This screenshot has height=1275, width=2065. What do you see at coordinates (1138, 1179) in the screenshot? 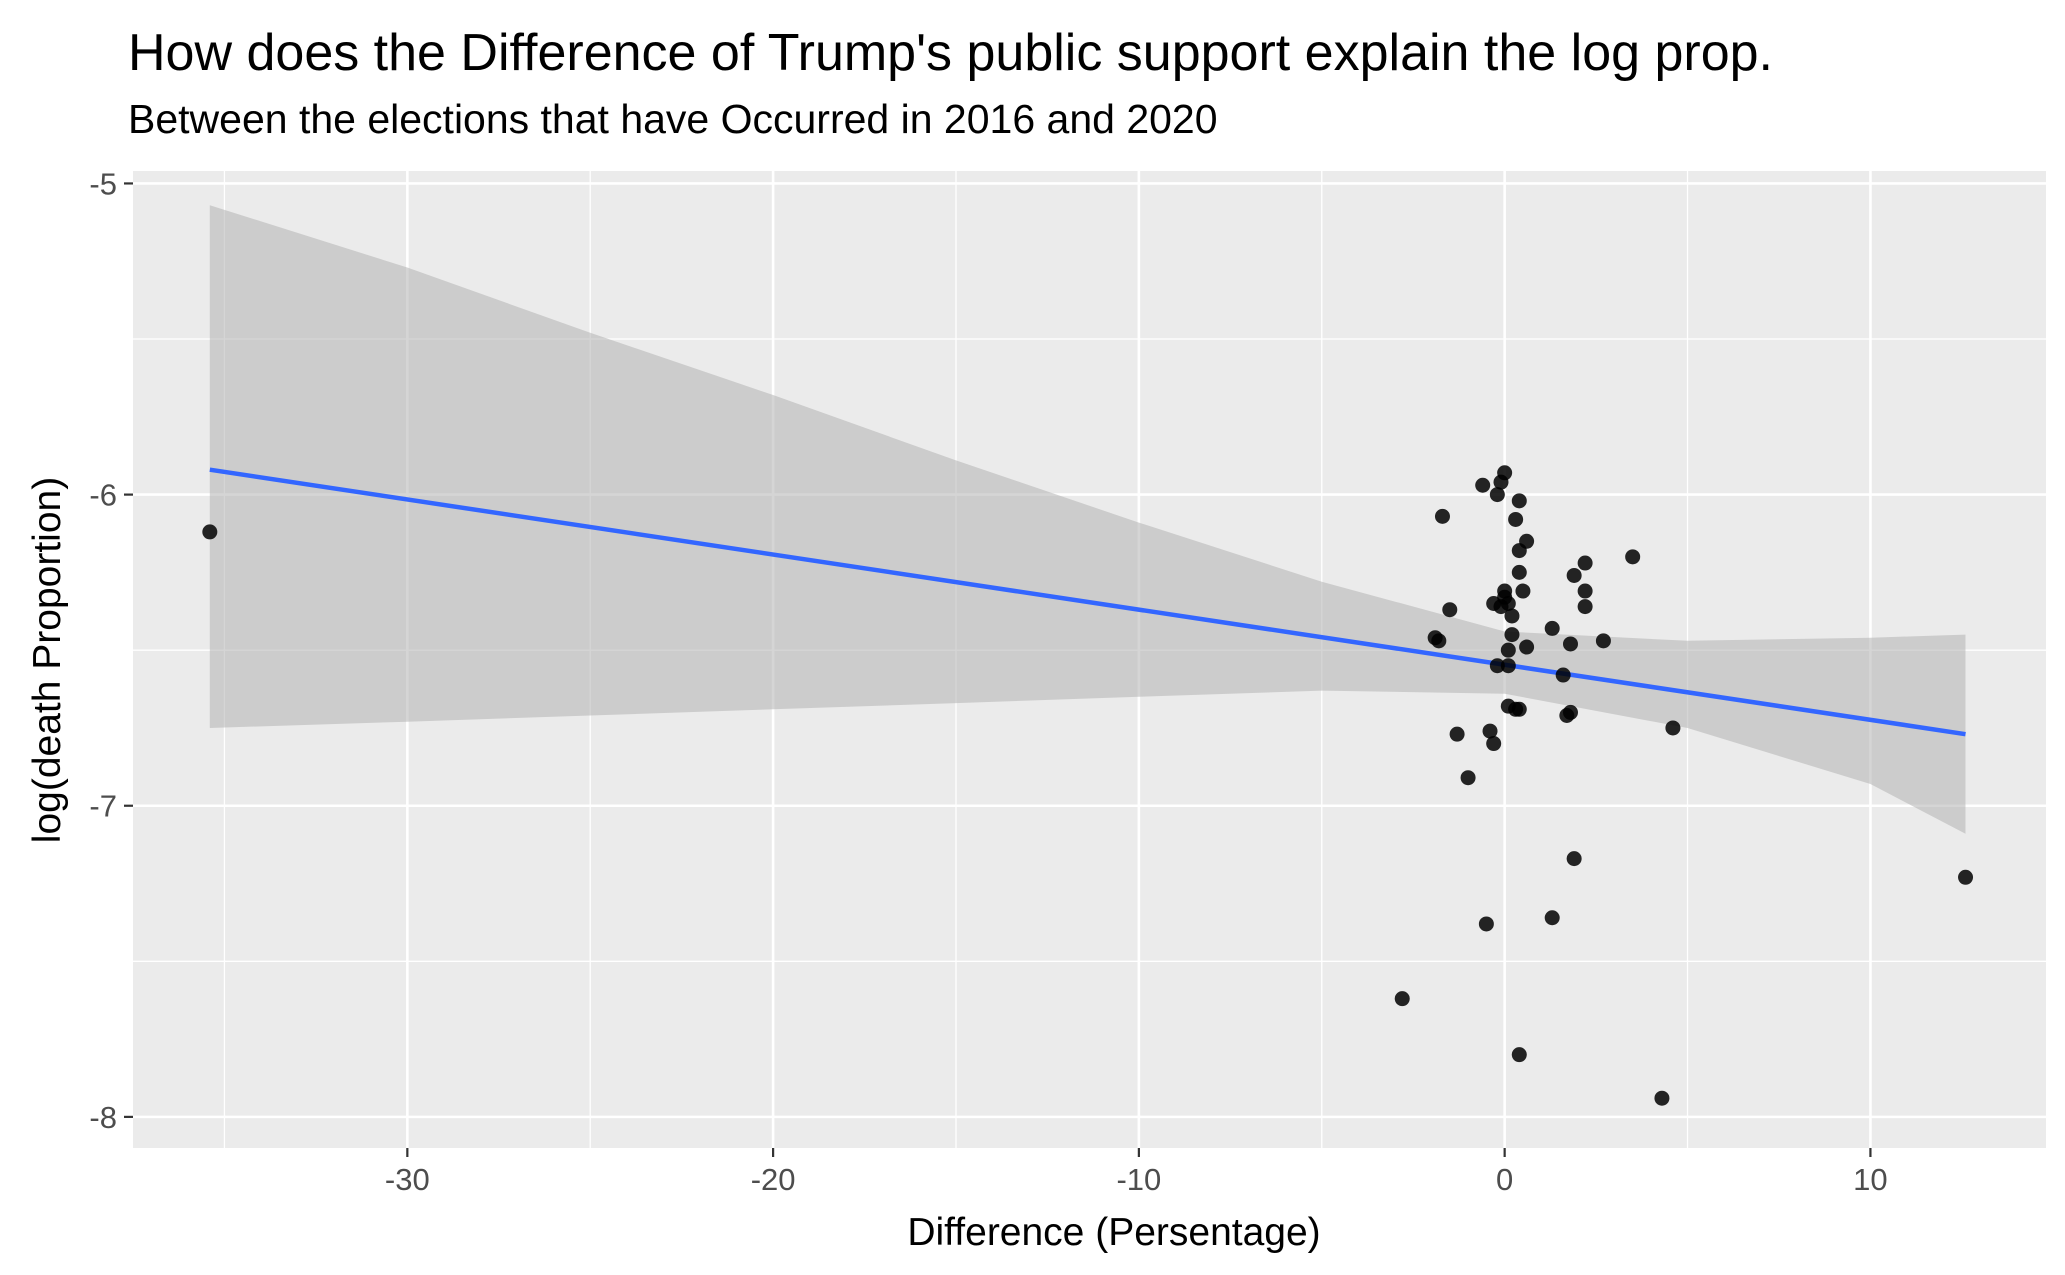
I see `x-tick-label: -10` at bounding box center [1138, 1179].